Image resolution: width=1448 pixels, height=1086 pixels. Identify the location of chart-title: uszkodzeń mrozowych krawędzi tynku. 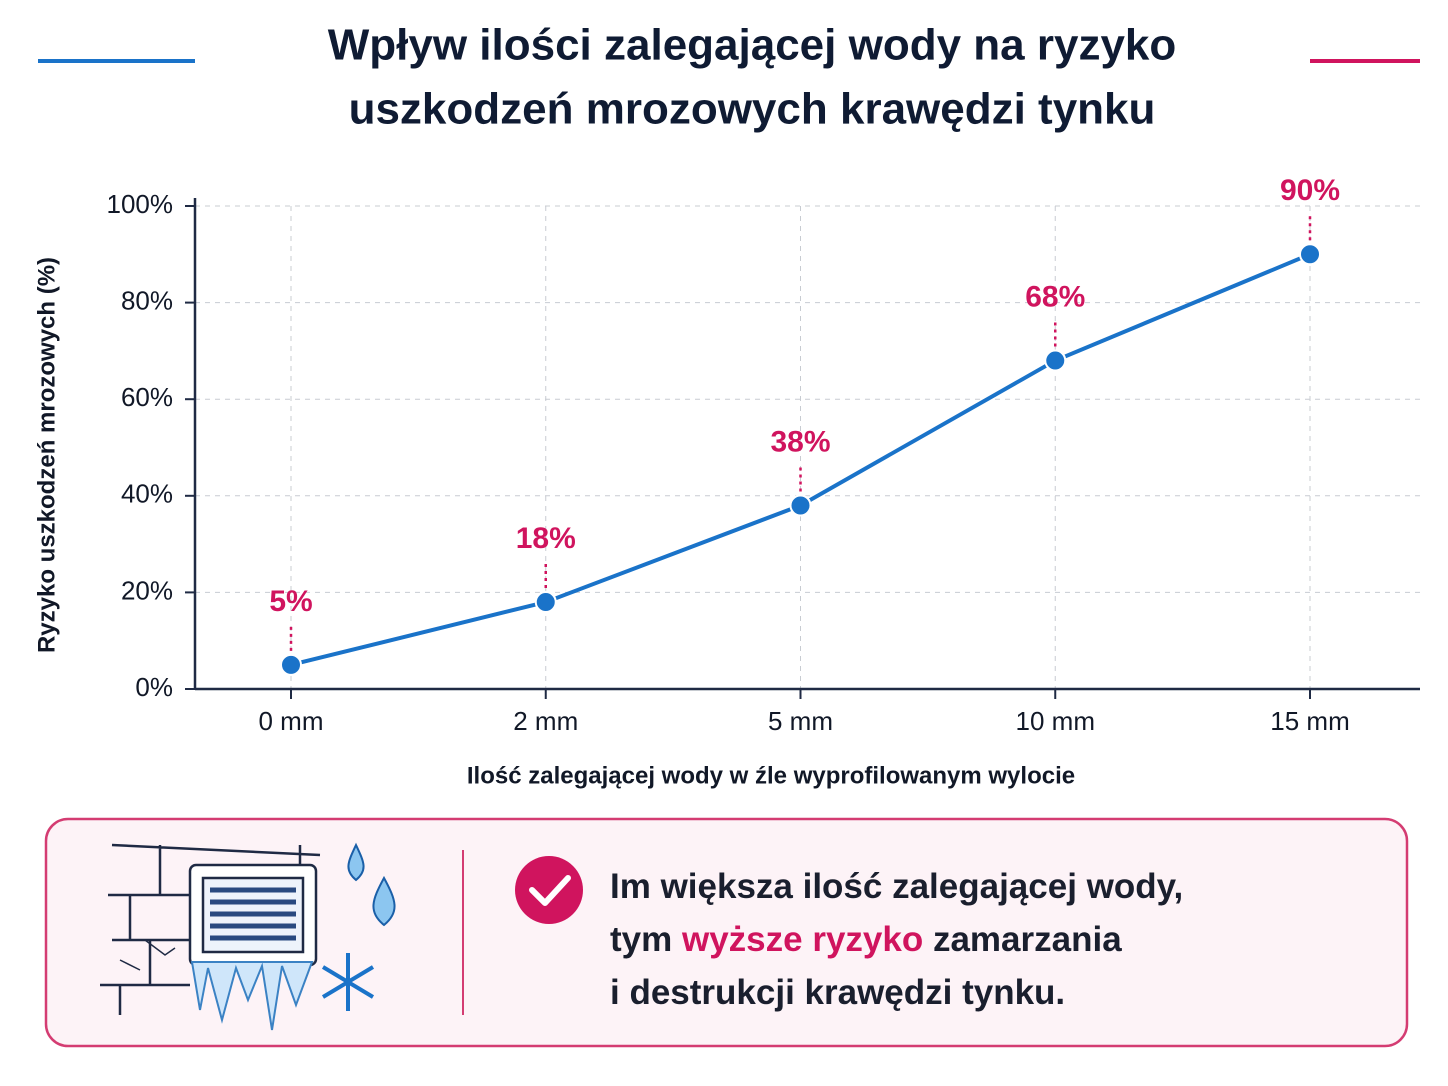
(752, 109).